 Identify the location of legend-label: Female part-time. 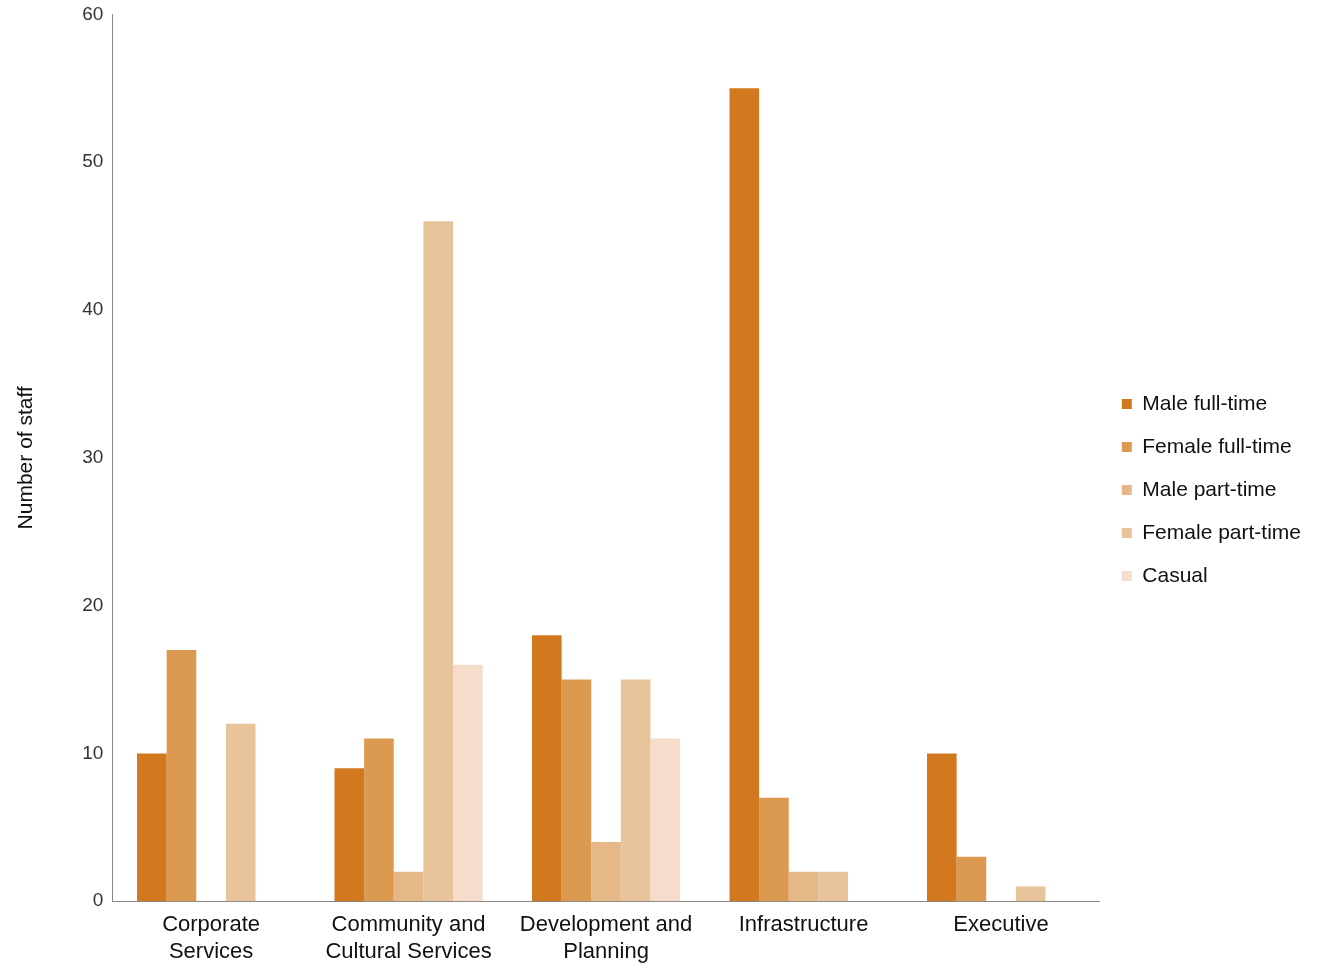
(1222, 531).